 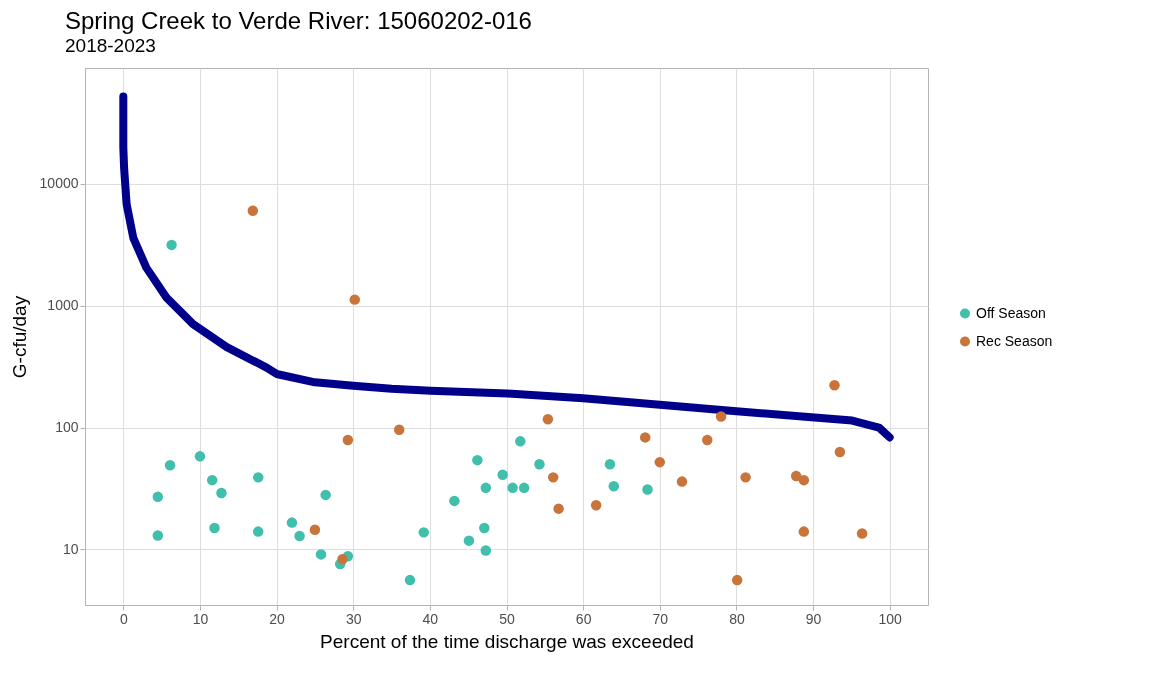 What do you see at coordinates (737, 618) in the screenshot?
I see `x-tick-label: 80` at bounding box center [737, 618].